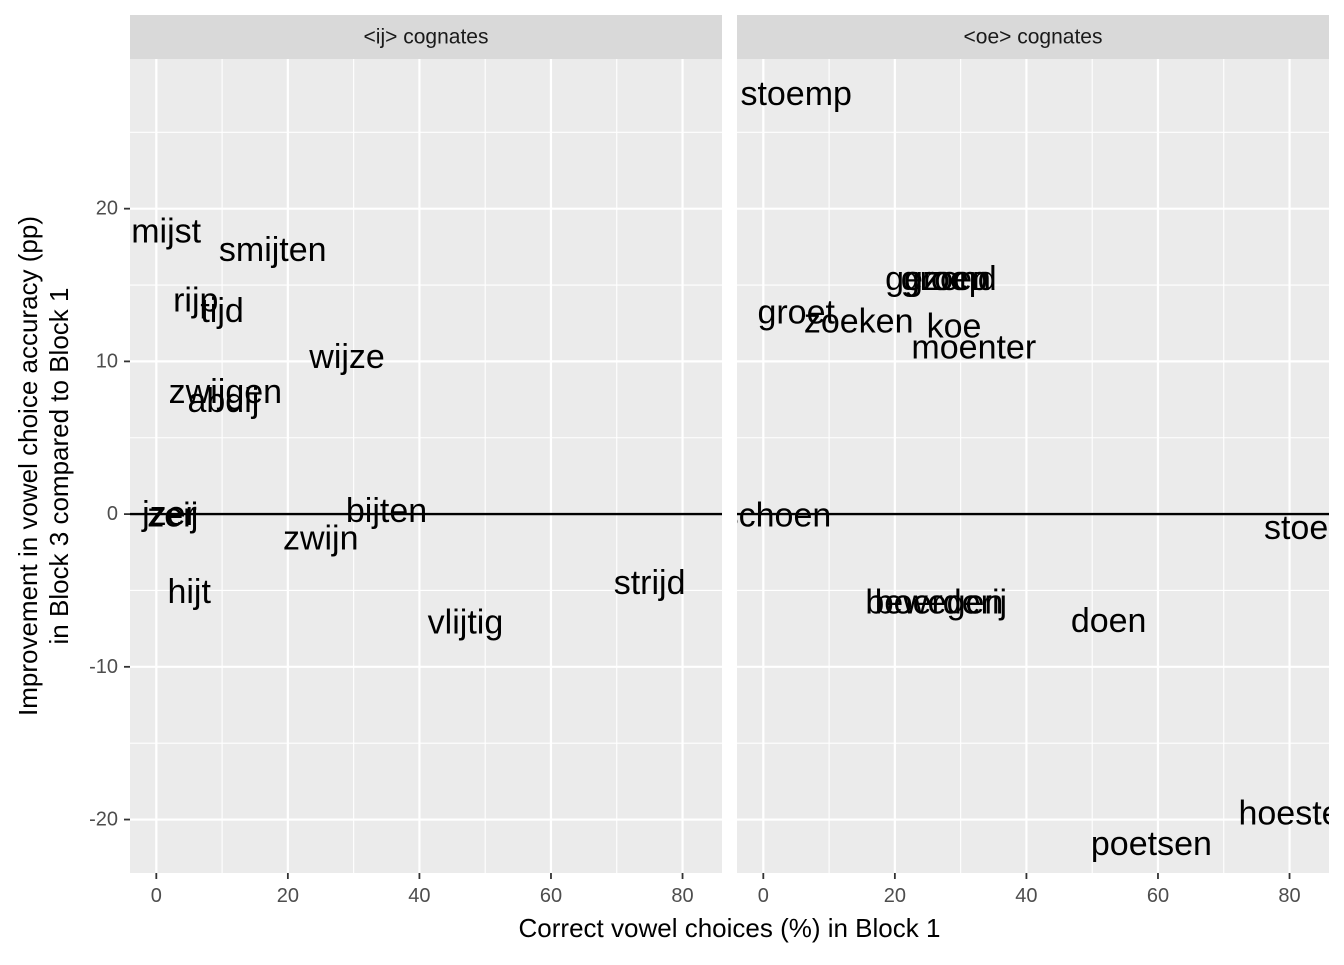 The image size is (1344, 965). What do you see at coordinates (195, 300) in the screenshot?
I see `word-label-rijp: rijp` at bounding box center [195, 300].